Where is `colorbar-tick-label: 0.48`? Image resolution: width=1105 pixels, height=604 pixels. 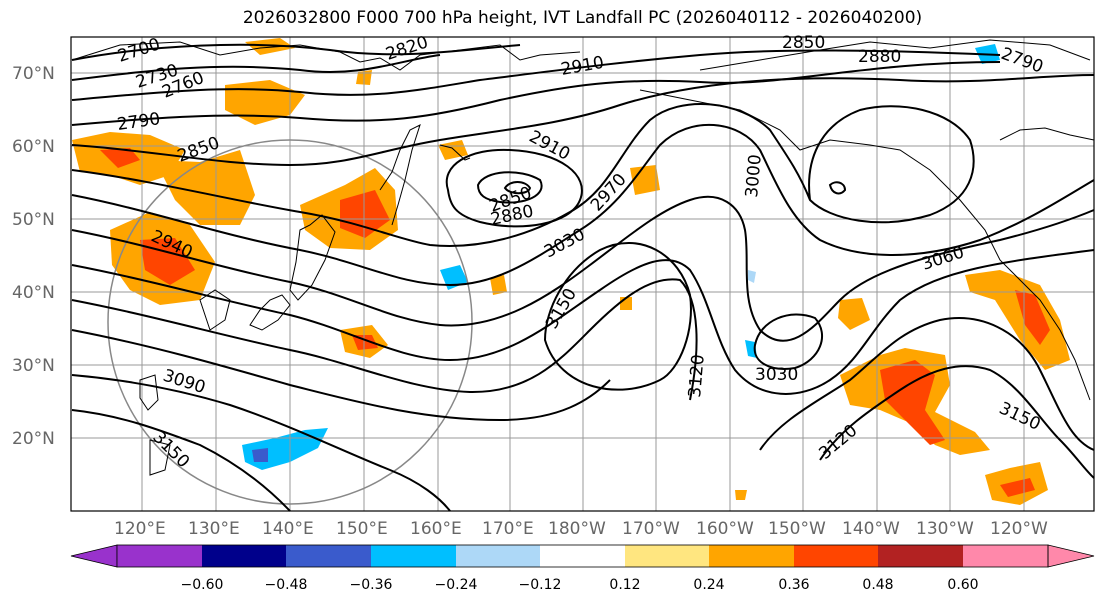 colorbar-tick-label: 0.48 is located at coordinates (877, 585).